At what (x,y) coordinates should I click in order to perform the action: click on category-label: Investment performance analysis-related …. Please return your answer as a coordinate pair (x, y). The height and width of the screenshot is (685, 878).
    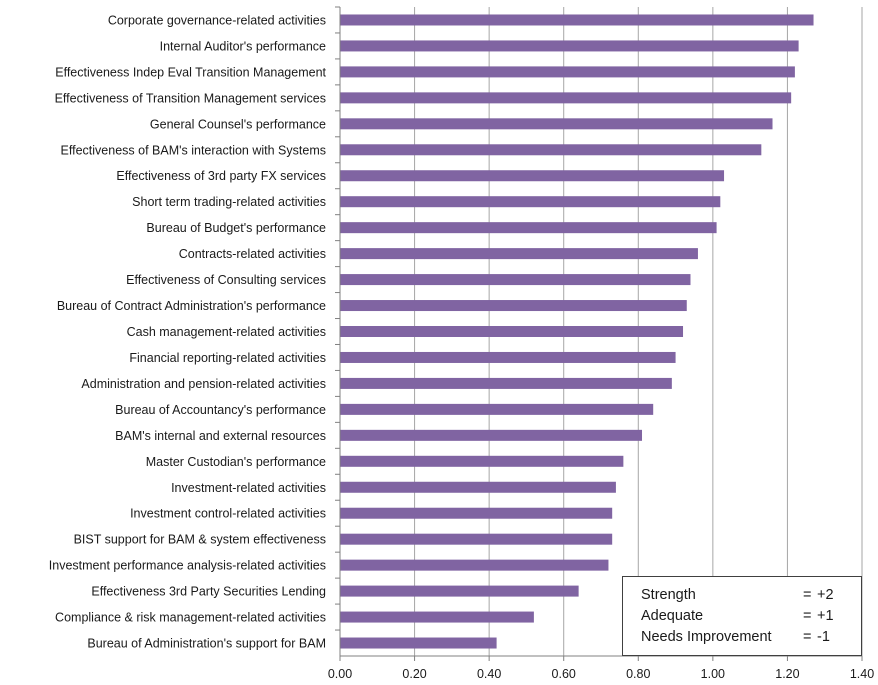
    Looking at the image, I should click on (187, 566).